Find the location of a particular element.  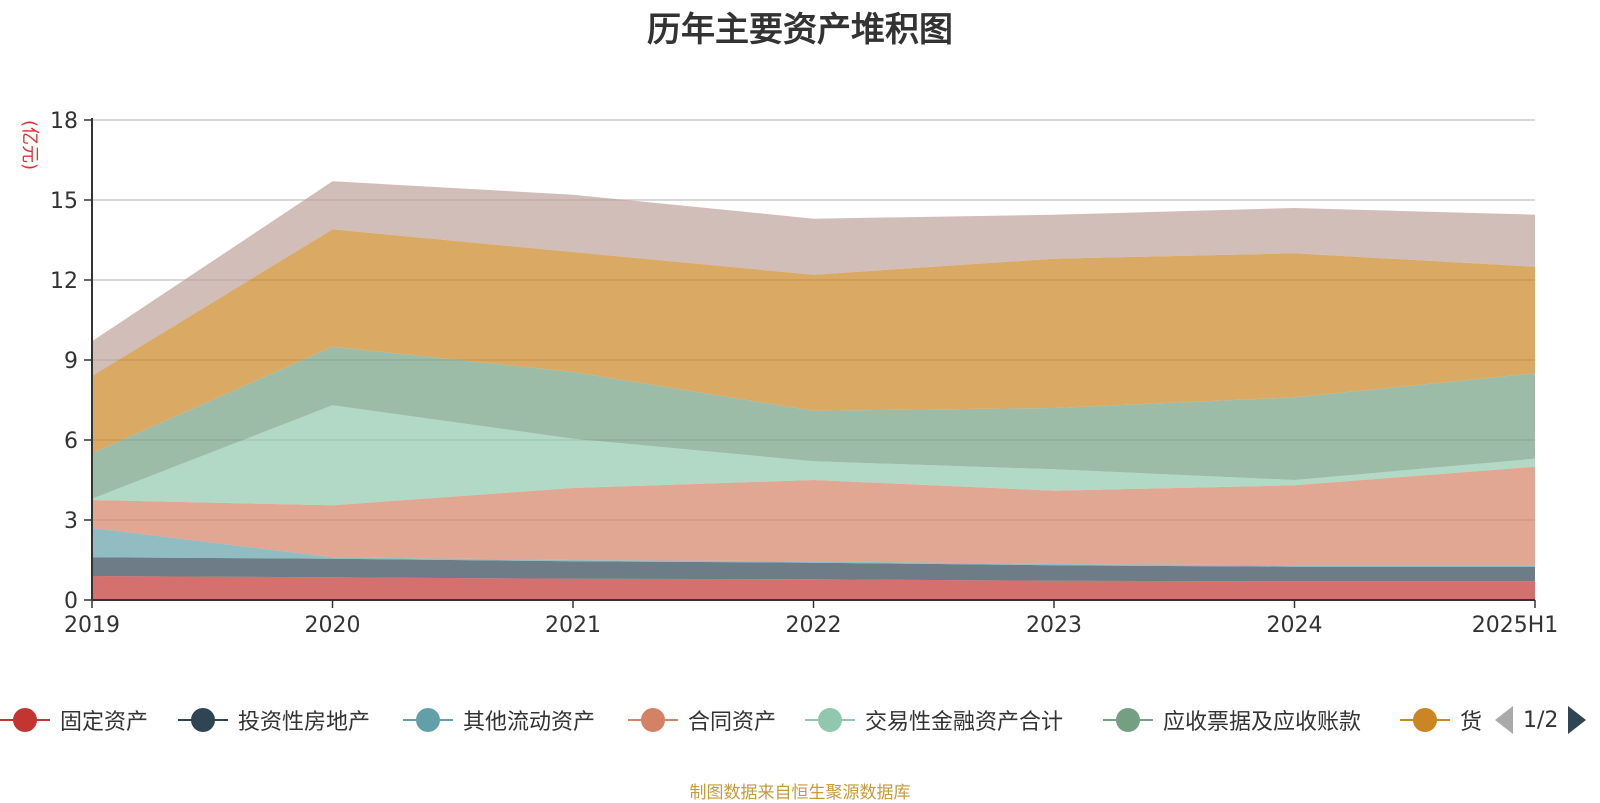

y-tick-label: 3 is located at coordinates (71, 521).